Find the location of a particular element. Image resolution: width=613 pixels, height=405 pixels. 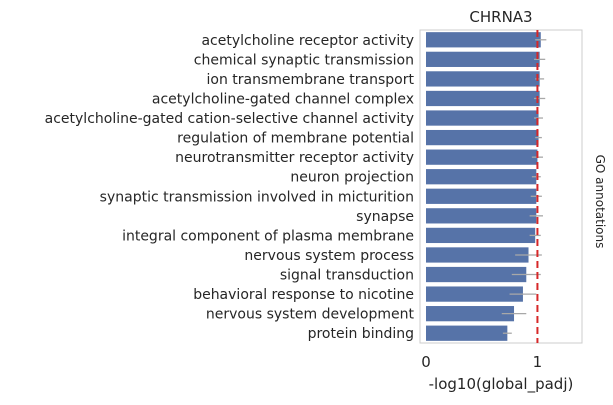

category-label: acetylcholine receptor activity is located at coordinates (307, 41).